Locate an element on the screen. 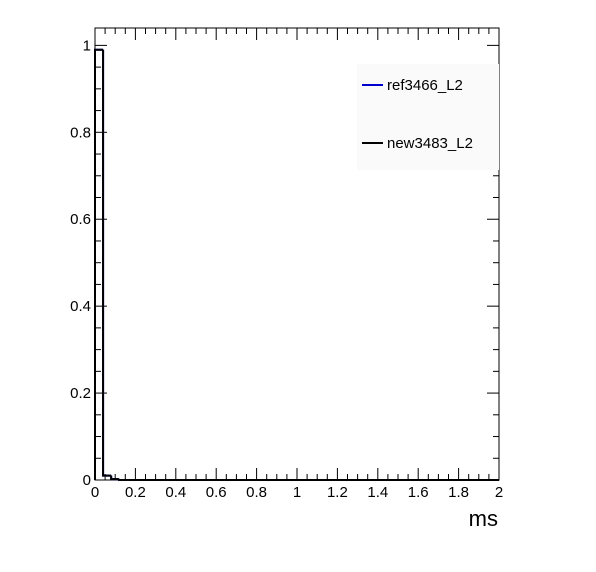 Image resolution: width=596 pixels, height=572 pixels. x-tick-label: 0.4 is located at coordinates (175, 492).